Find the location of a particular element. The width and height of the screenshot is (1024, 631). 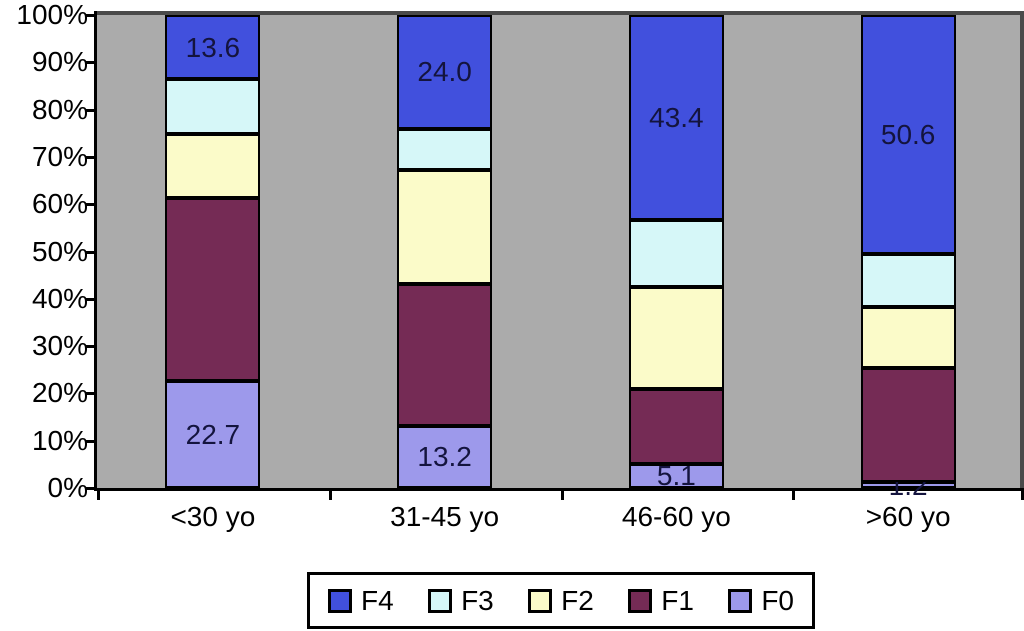

legend-item-f3: F3 is located at coordinates (461, 601).